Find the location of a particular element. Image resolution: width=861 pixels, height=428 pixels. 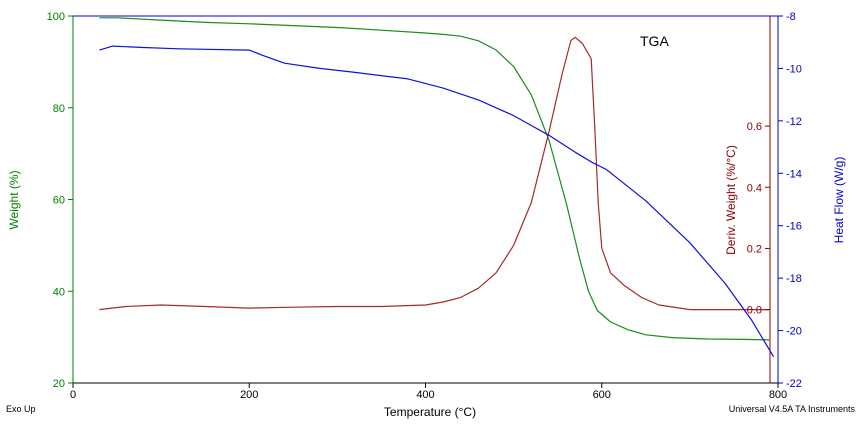

deriv-tick-label: 0.0 is located at coordinates (754, 311).